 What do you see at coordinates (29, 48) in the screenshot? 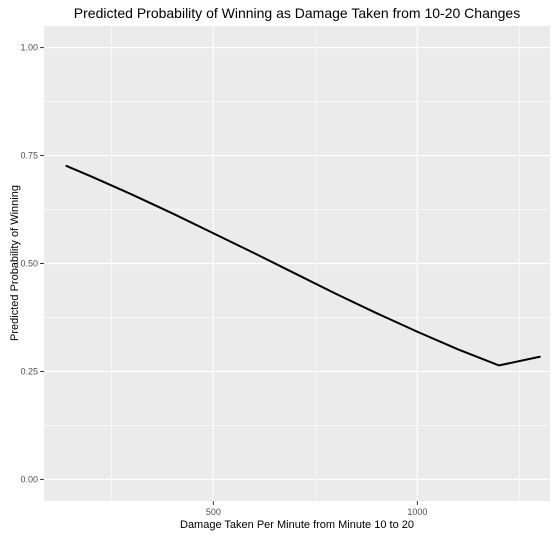
I see `y-tick-label: 1.00` at bounding box center [29, 48].